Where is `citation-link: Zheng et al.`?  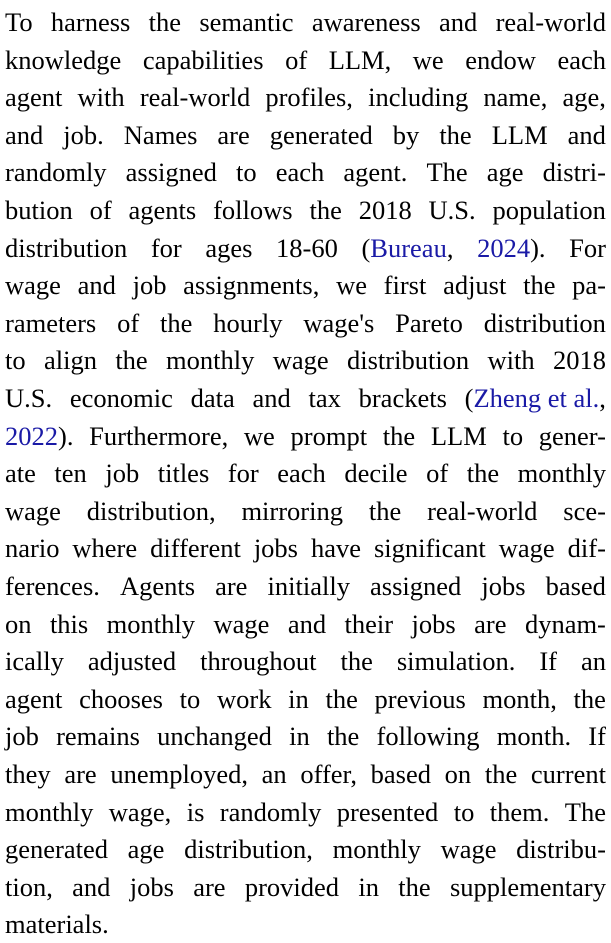 citation-link: Zheng et al. is located at coordinates (536, 398).